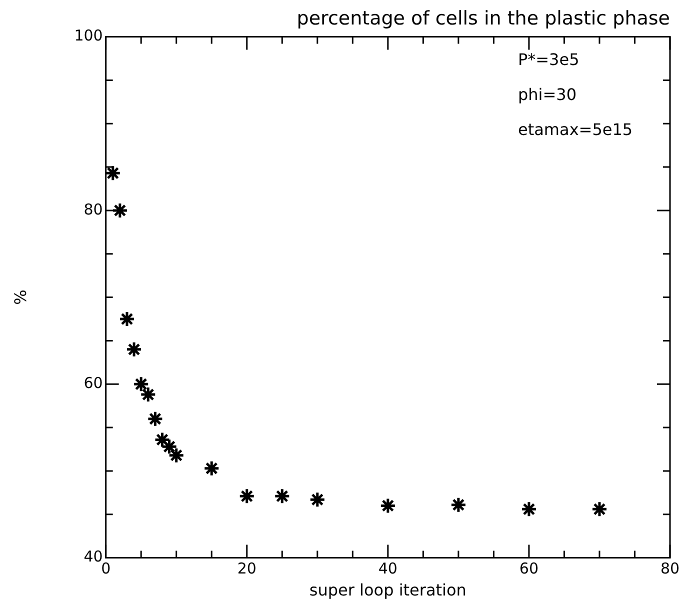 This screenshot has height=609, width=692. Describe the element at coordinates (93, 383) in the screenshot. I see `y-tick-label: 60` at that location.